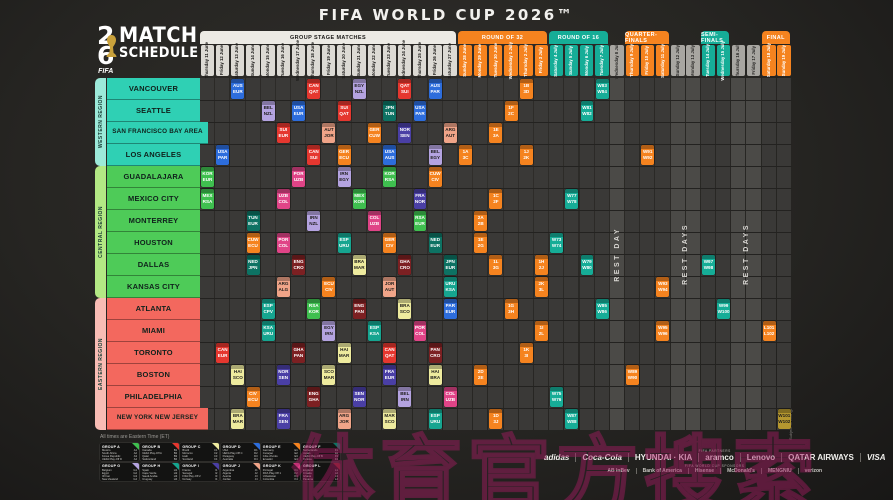 The height and width of the screenshot is (500, 893). Describe the element at coordinates (496, 298) in the screenshot. I see `grid-row-line` at that location.